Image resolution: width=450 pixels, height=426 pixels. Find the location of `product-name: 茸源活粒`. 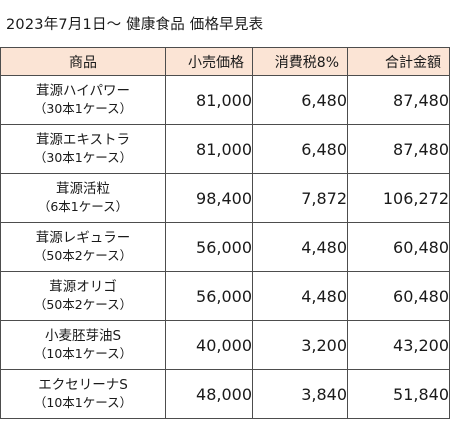

product-name: 茸源活粒 is located at coordinates (83, 189).